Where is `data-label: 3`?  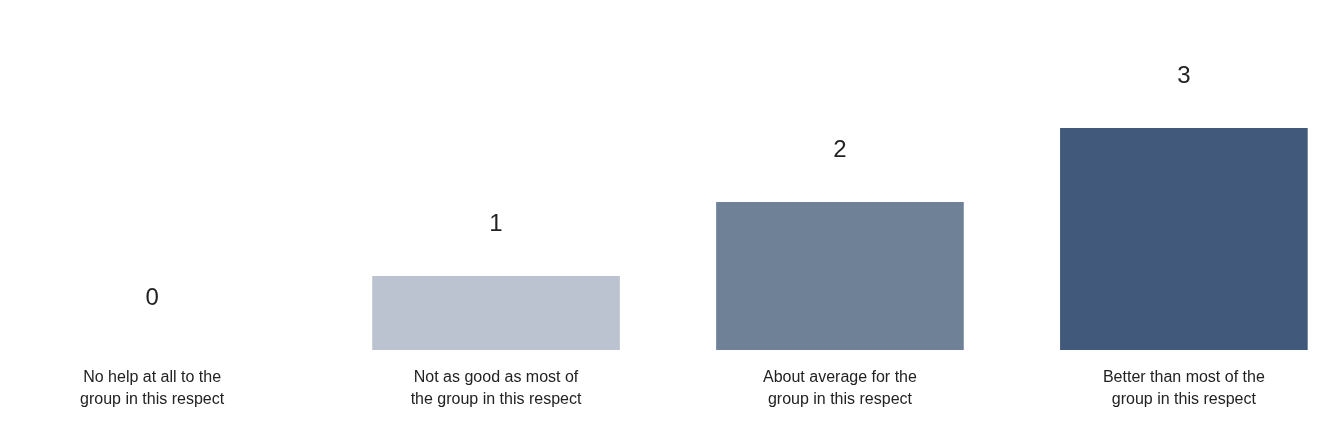
data-label: 3 is located at coordinates (1184, 74).